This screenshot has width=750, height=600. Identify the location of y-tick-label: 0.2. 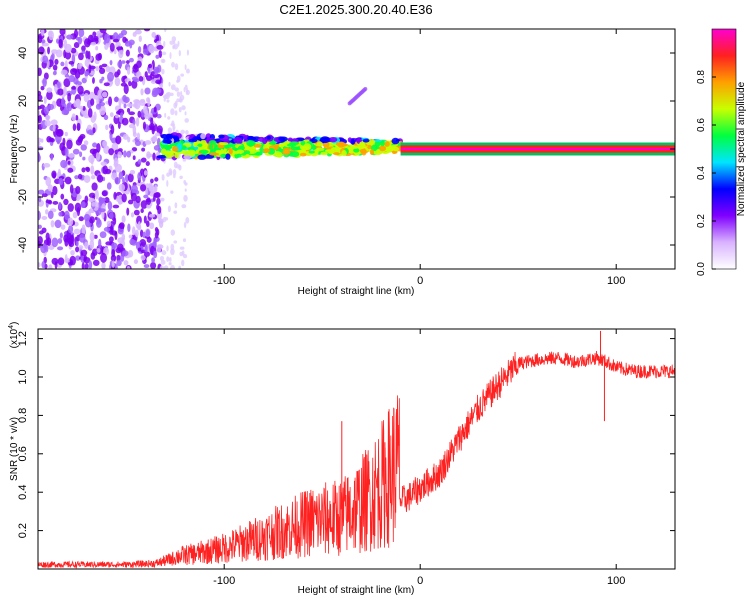
(23, 530).